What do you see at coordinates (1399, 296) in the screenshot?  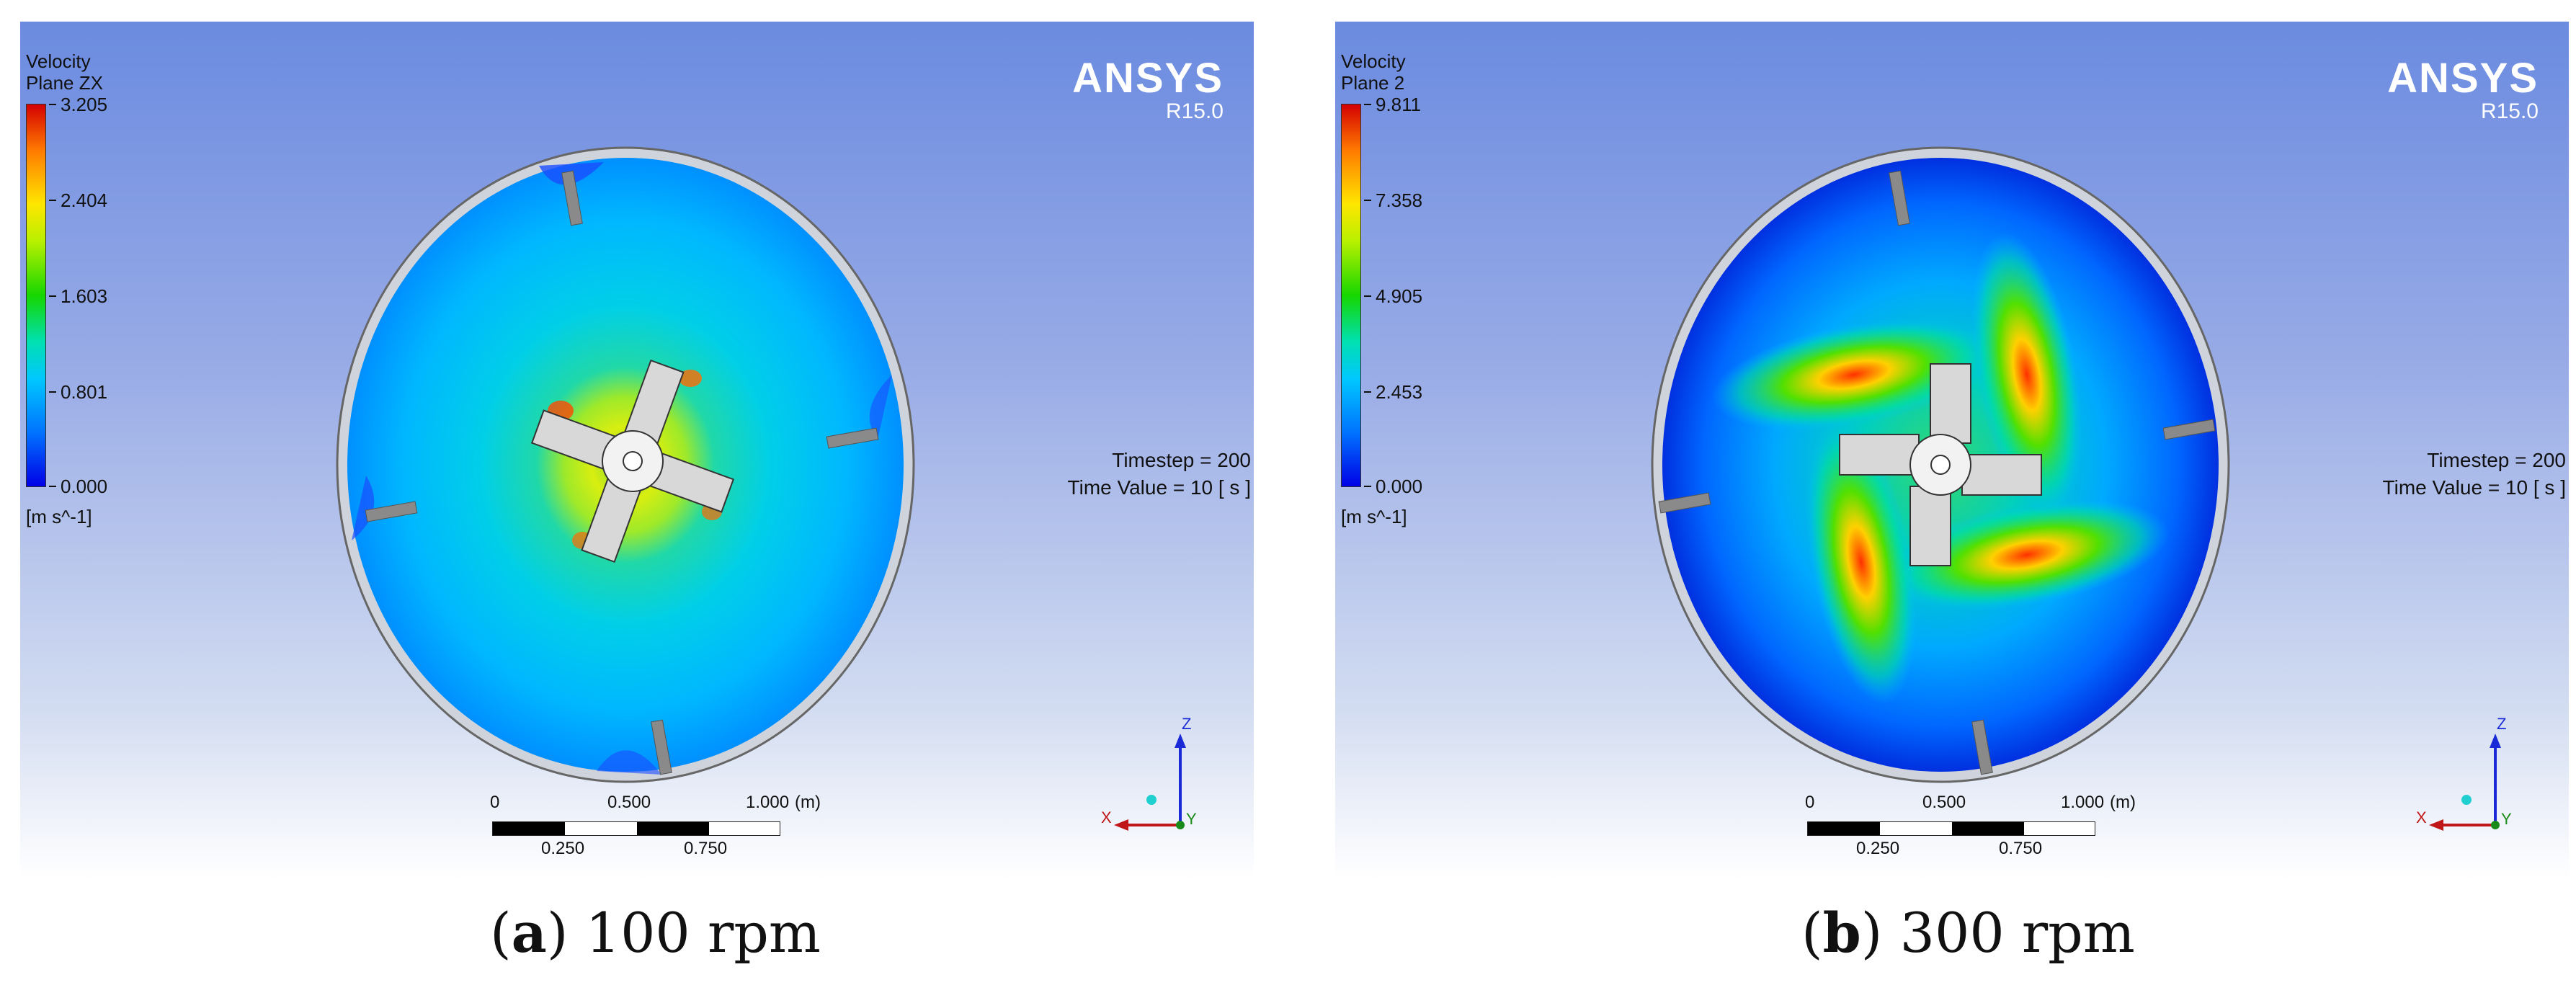 I see `colorbar-tick-label: 4.905` at bounding box center [1399, 296].